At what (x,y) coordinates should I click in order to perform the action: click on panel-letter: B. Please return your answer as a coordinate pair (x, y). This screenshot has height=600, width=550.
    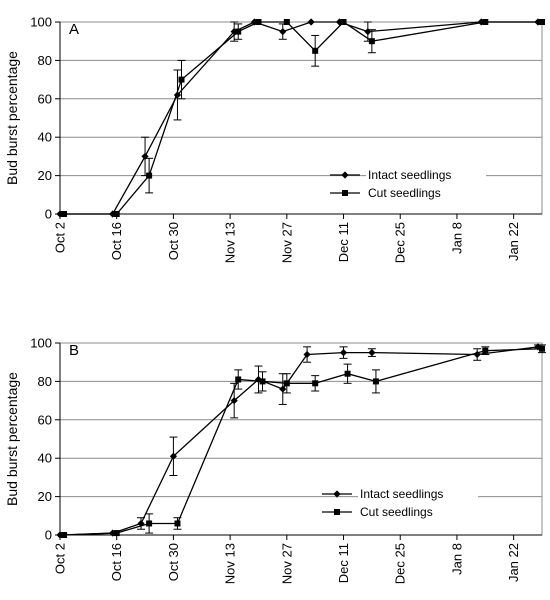
    Looking at the image, I should click on (74, 350).